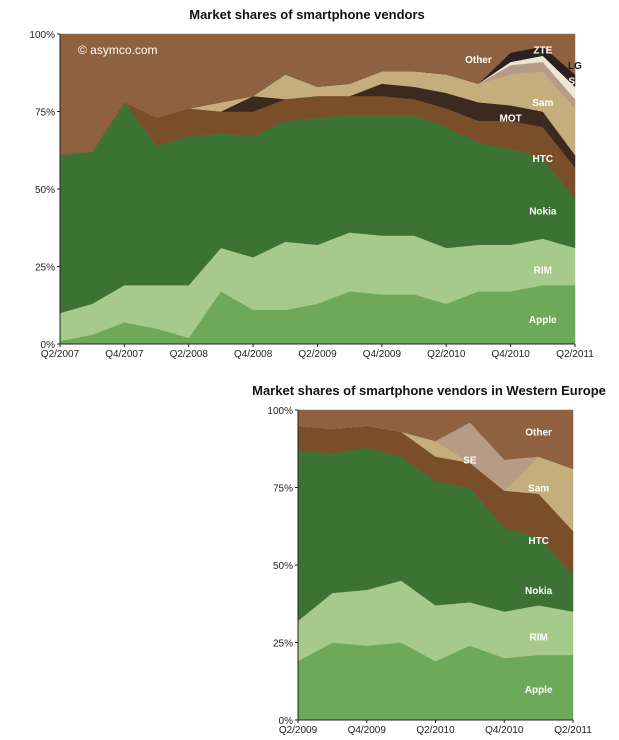 This screenshot has height=740, width=619. Describe the element at coordinates (307, 14) in the screenshot. I see `chart-title: Market shares of smartphone vendors` at that location.